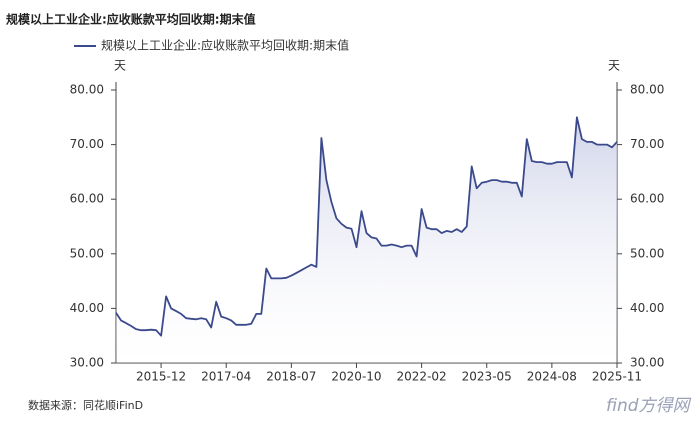 This screenshot has width=700, height=426. I want to click on watermark: find方得网, so click(649, 406).